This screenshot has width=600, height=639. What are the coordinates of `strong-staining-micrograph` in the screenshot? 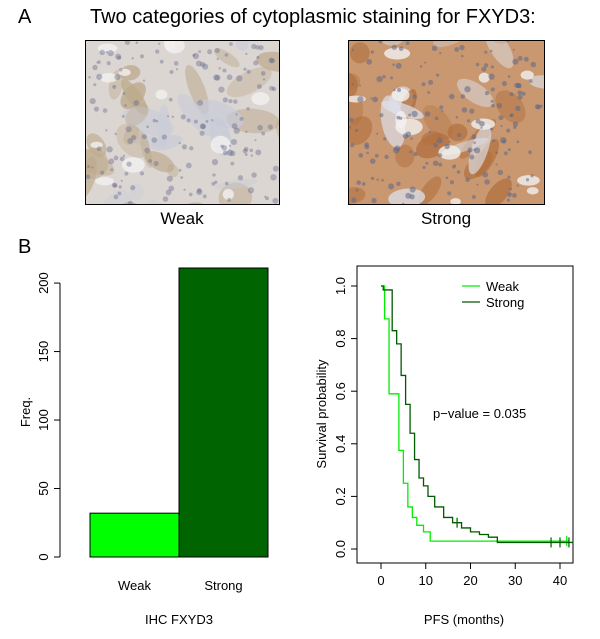 It's located at (446, 122).